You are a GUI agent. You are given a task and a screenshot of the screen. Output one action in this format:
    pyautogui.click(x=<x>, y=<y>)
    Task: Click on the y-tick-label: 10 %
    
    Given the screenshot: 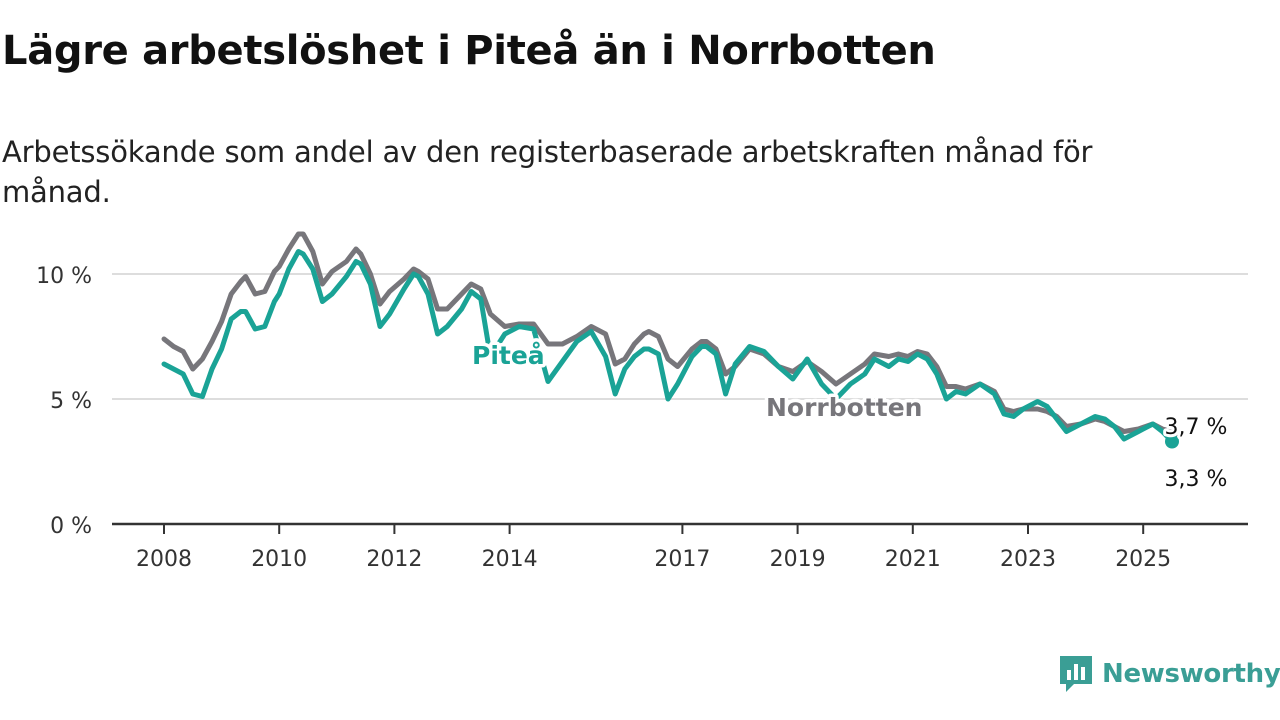 What is the action you would take?
    pyautogui.click(x=64, y=276)
    